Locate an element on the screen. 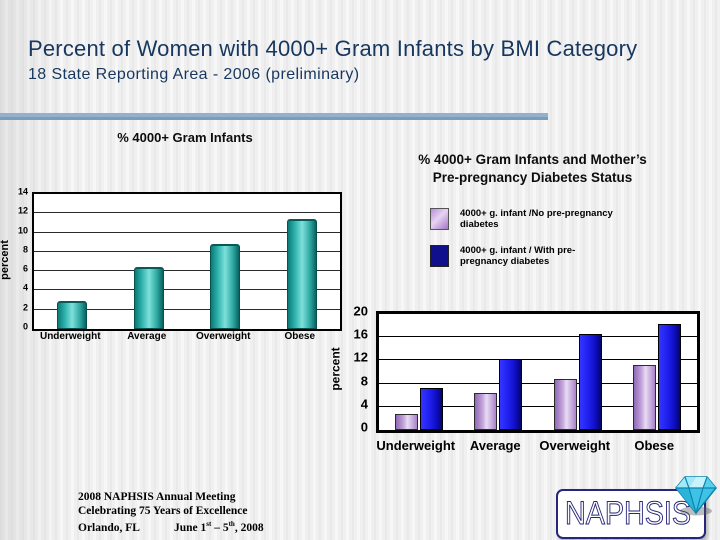  bar-obese-series0 is located at coordinates (645, 397).